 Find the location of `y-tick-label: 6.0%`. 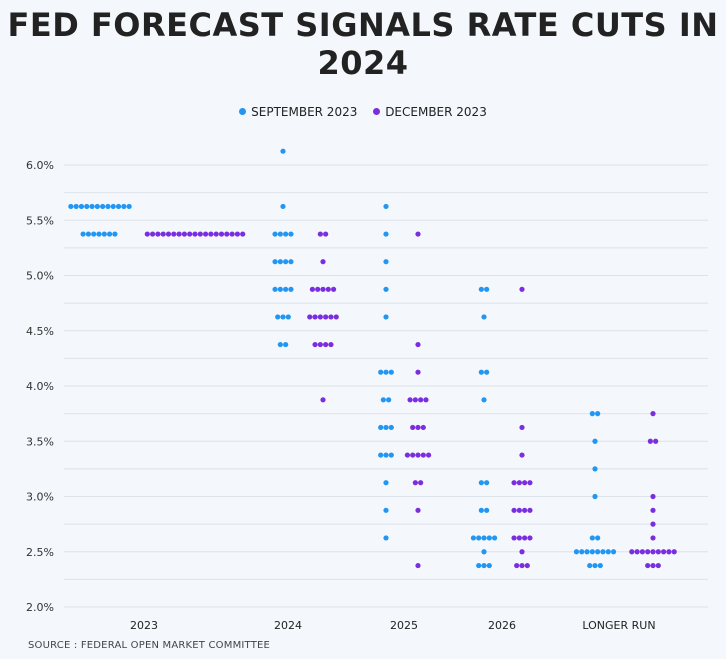

y-tick-label: 6.0% is located at coordinates (40, 165).